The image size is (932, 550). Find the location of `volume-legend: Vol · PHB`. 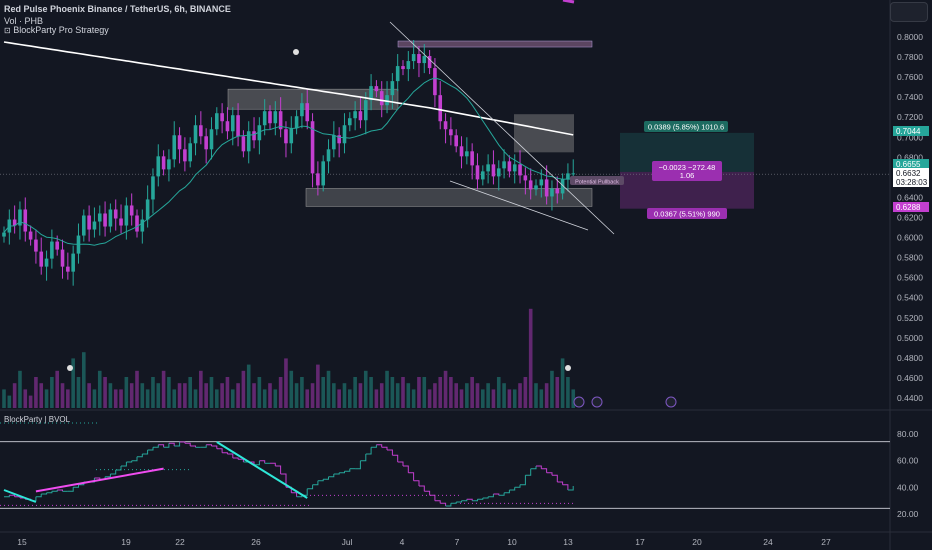

volume-legend: Vol · PHB is located at coordinates (24, 21).